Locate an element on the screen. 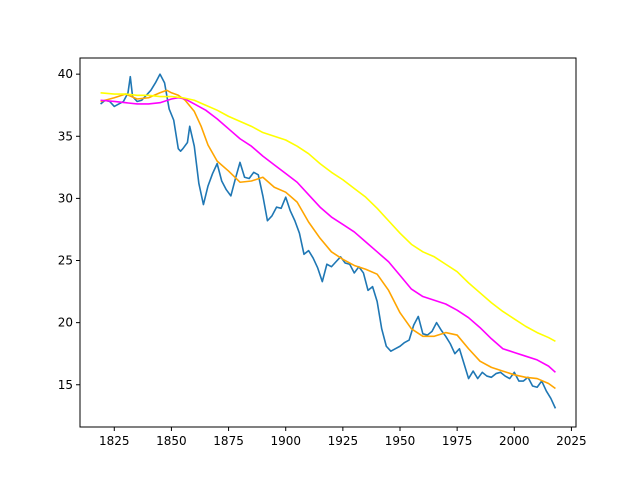  x-tick-label: 1925 is located at coordinates (343, 441).